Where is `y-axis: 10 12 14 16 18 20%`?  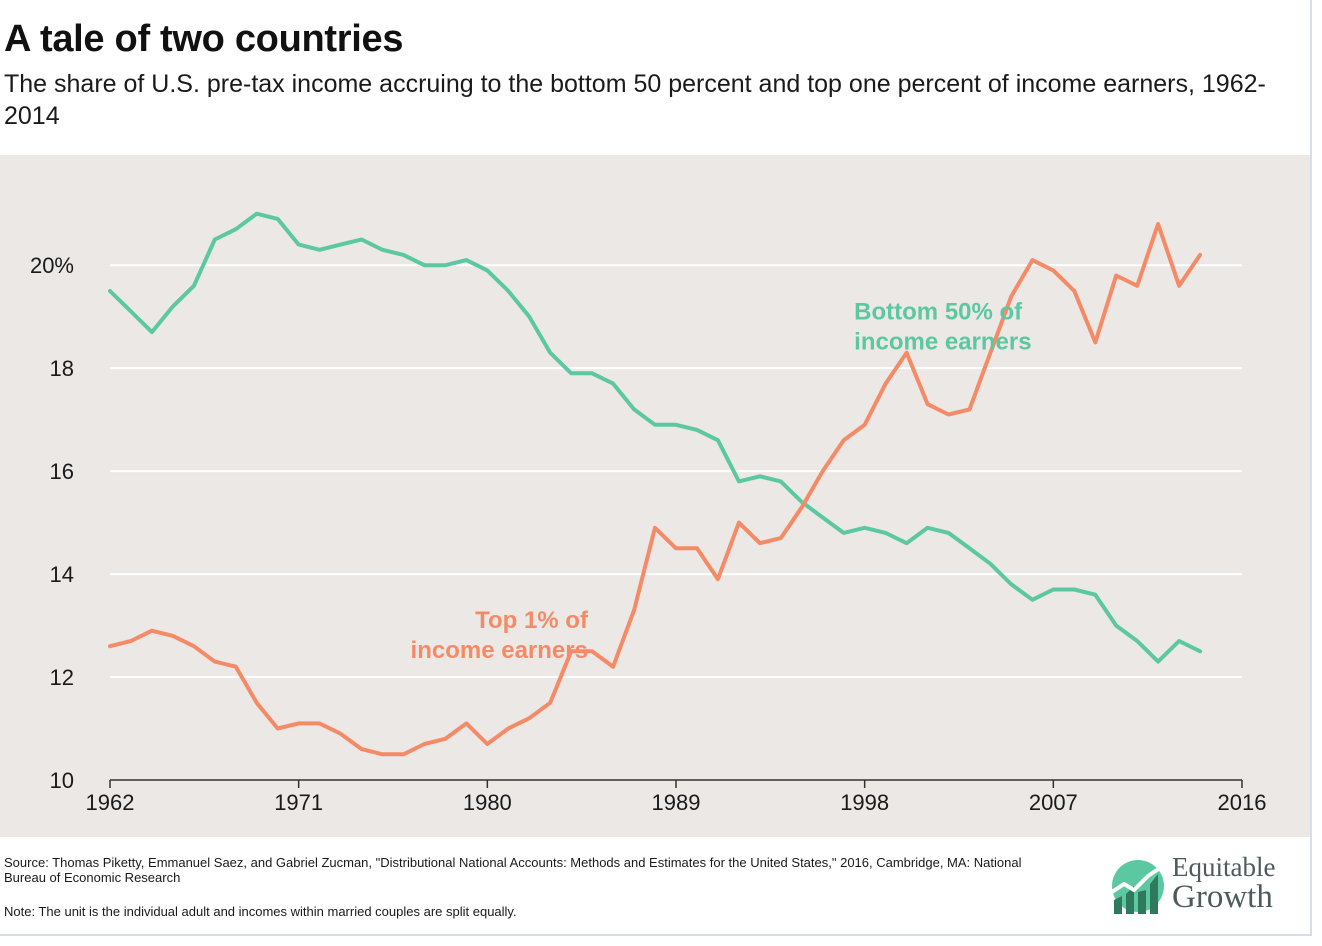
y-axis: 10 12 14 16 18 20% is located at coordinates (52, 523).